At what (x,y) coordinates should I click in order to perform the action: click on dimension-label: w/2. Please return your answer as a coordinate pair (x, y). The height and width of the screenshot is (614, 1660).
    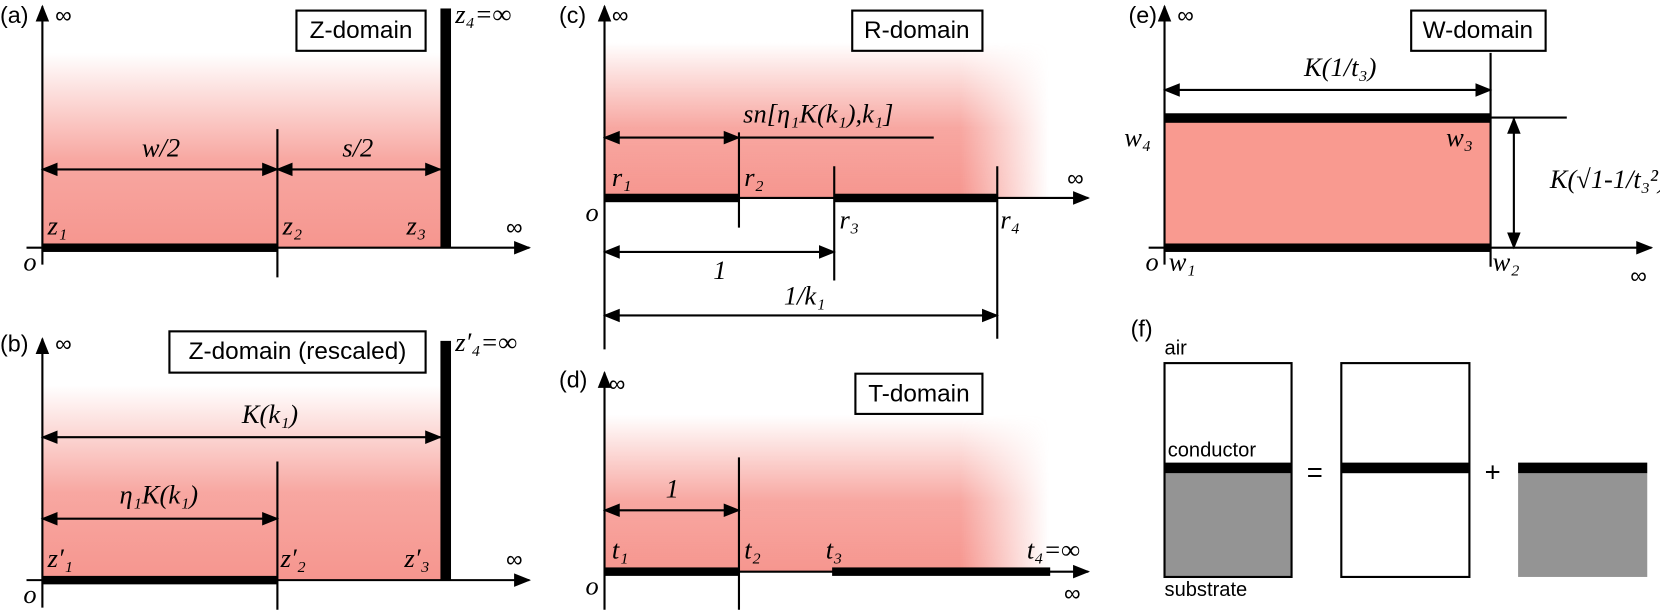
    Looking at the image, I should click on (161, 147).